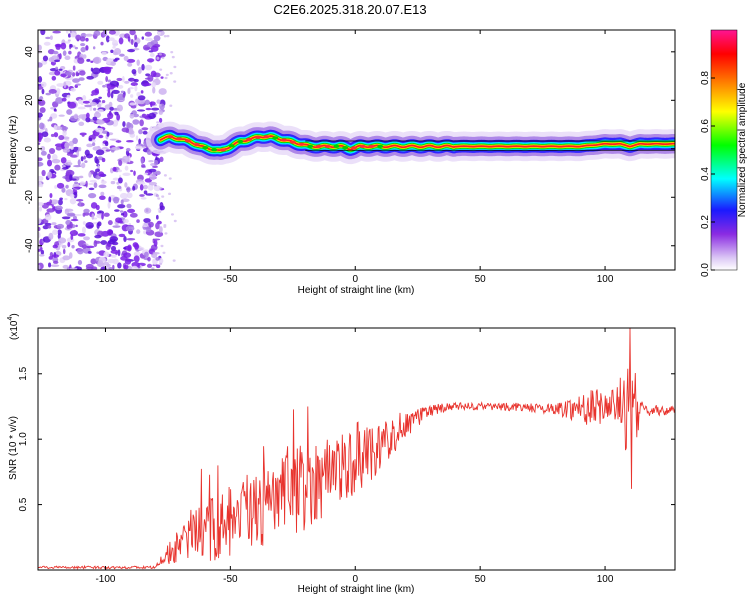 This screenshot has height=600, width=750. What do you see at coordinates (705, 174) in the screenshot?
I see `colorbar-tick-label: 0.4` at bounding box center [705, 174].